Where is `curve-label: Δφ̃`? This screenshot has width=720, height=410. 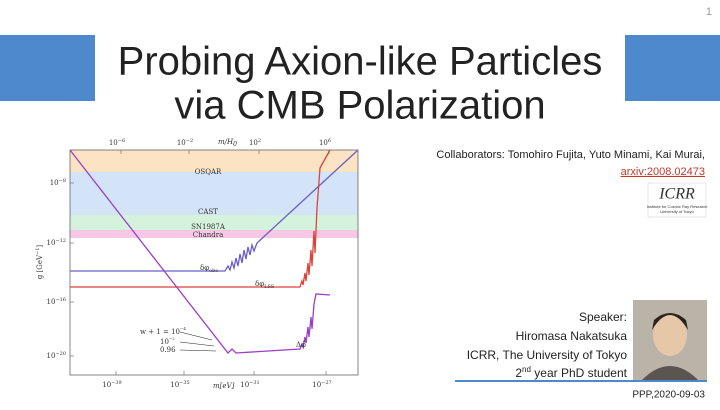
curve-label: Δφ̃ is located at coordinates (301, 344).